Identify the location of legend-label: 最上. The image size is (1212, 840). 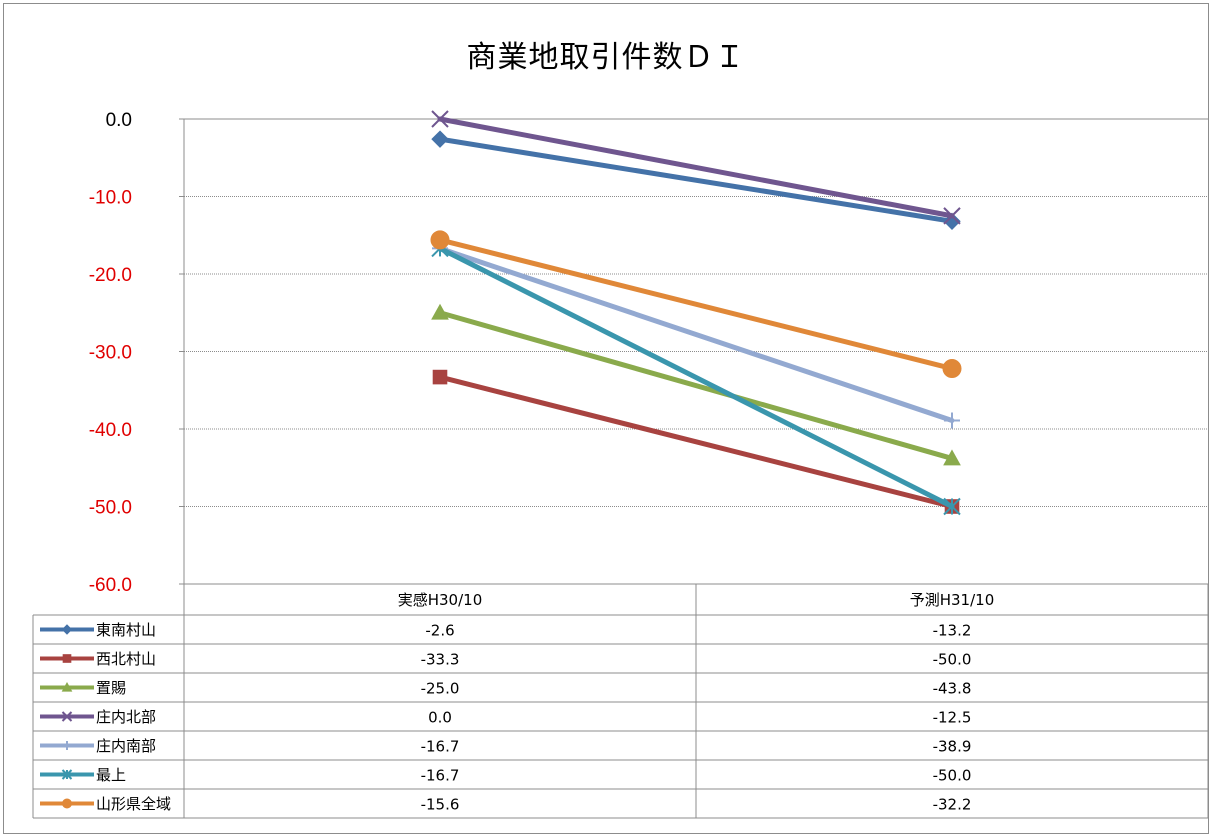
(111, 775).